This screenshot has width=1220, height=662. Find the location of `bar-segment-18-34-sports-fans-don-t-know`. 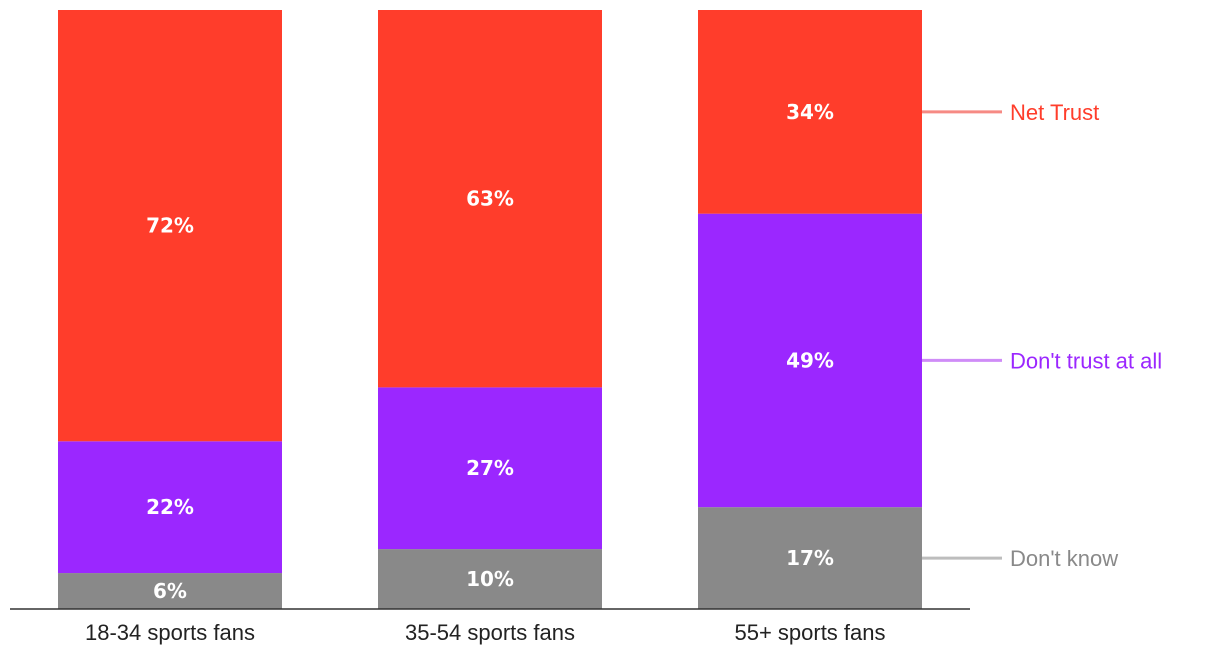

bar-segment-18-34-sports-fans-don-t-know is located at coordinates (170, 591).